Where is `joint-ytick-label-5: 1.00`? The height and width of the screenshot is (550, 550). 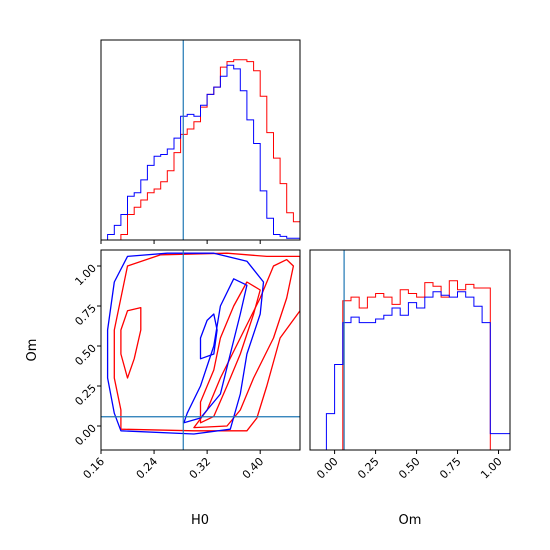
joint-ytick-label-5: 1.00 is located at coordinates (85, 275).